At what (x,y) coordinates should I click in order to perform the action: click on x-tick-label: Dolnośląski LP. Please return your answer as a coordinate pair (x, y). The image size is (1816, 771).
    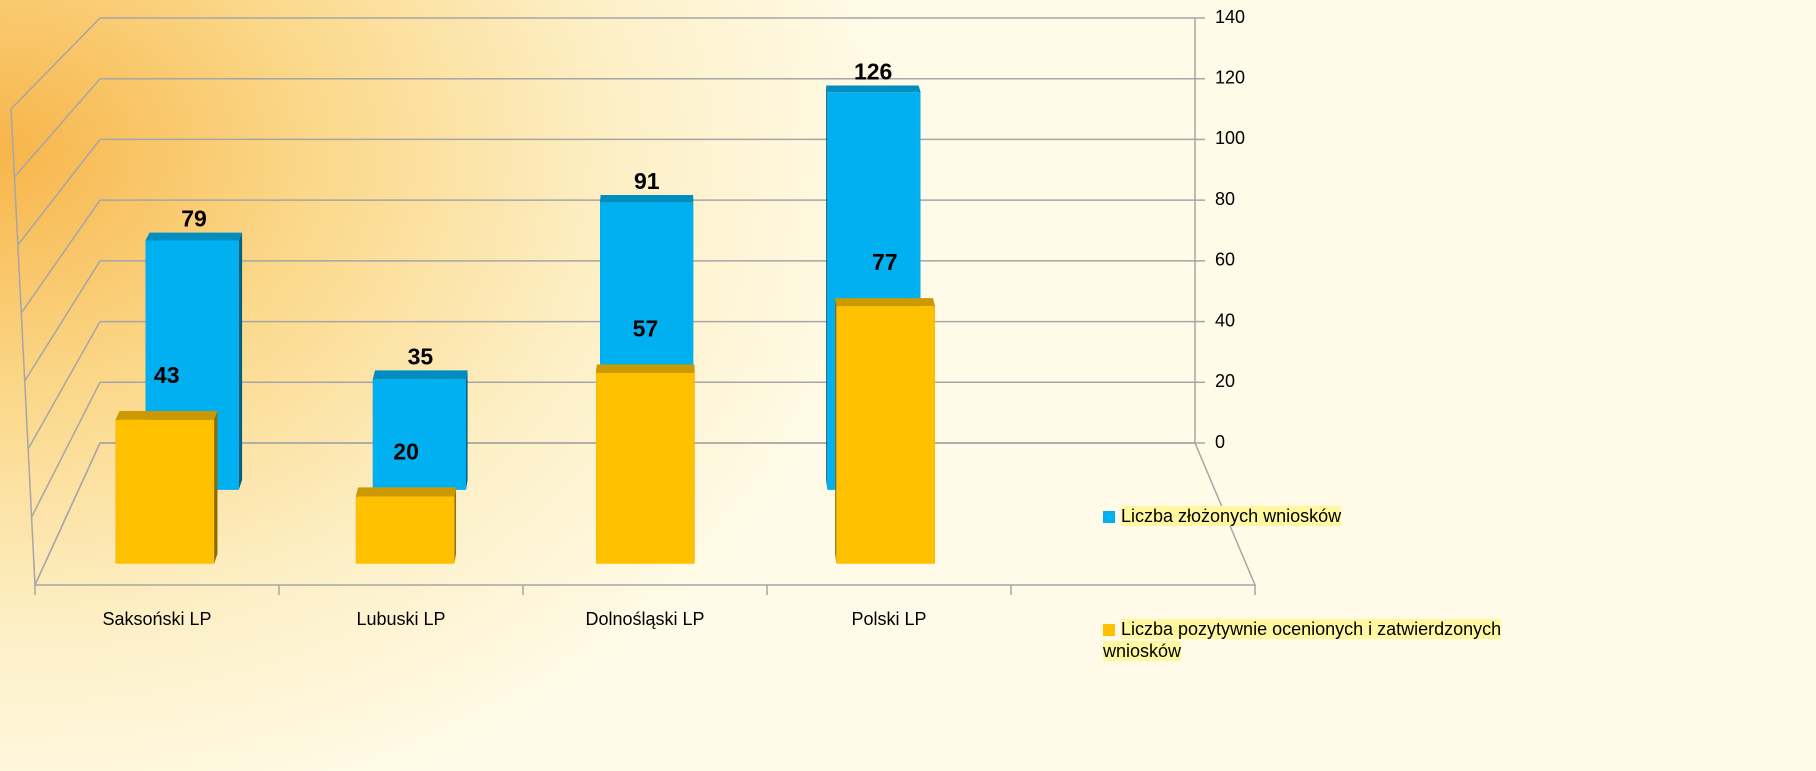
    Looking at the image, I should click on (644, 619).